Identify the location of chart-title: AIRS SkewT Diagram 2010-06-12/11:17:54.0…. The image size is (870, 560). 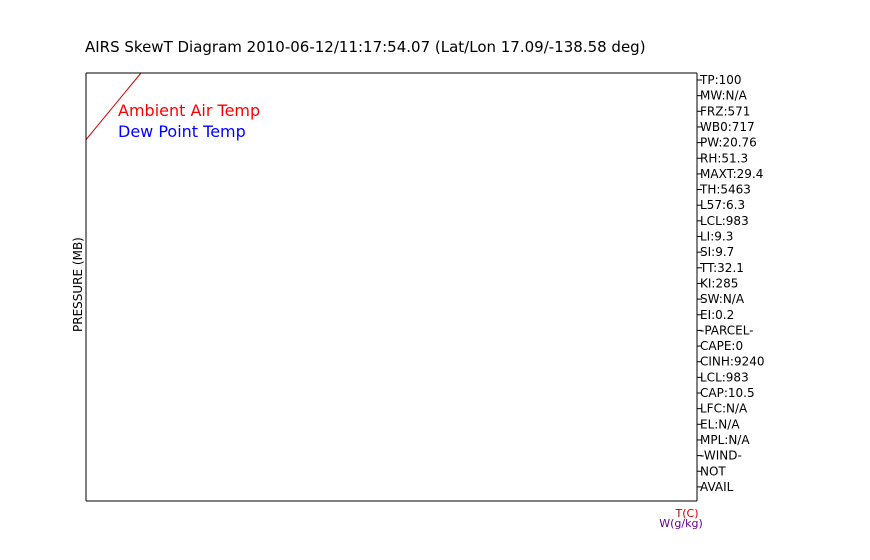
(365, 47).